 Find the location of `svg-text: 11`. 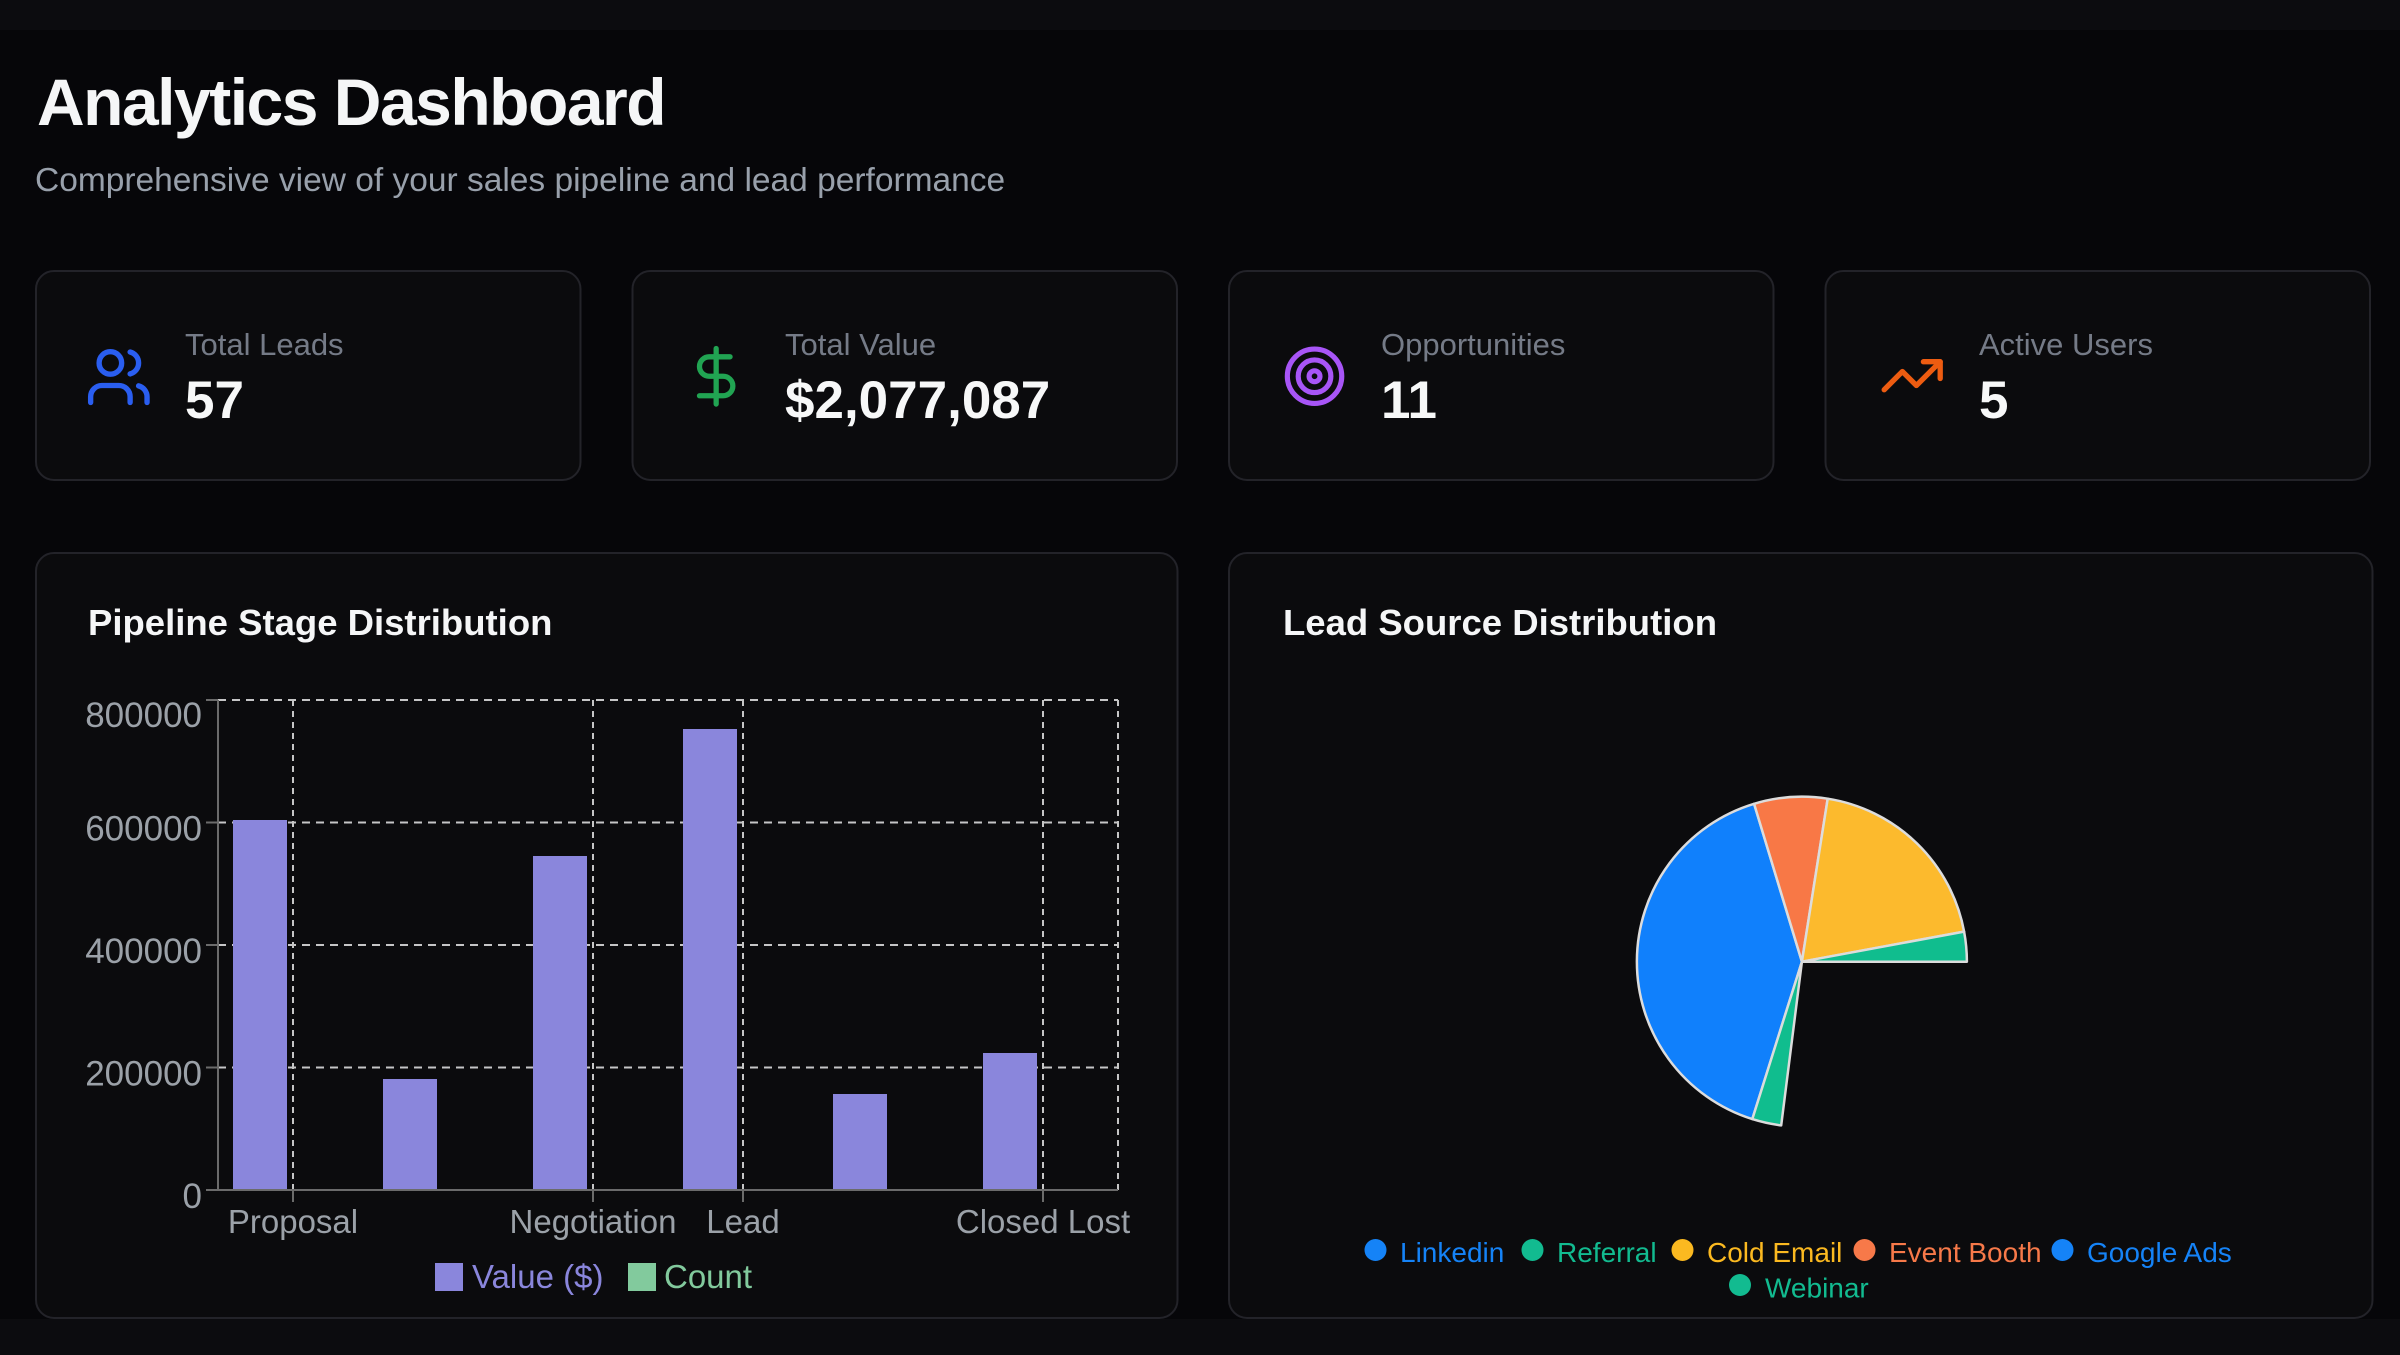

svg-text: 11 is located at coordinates (1409, 400).